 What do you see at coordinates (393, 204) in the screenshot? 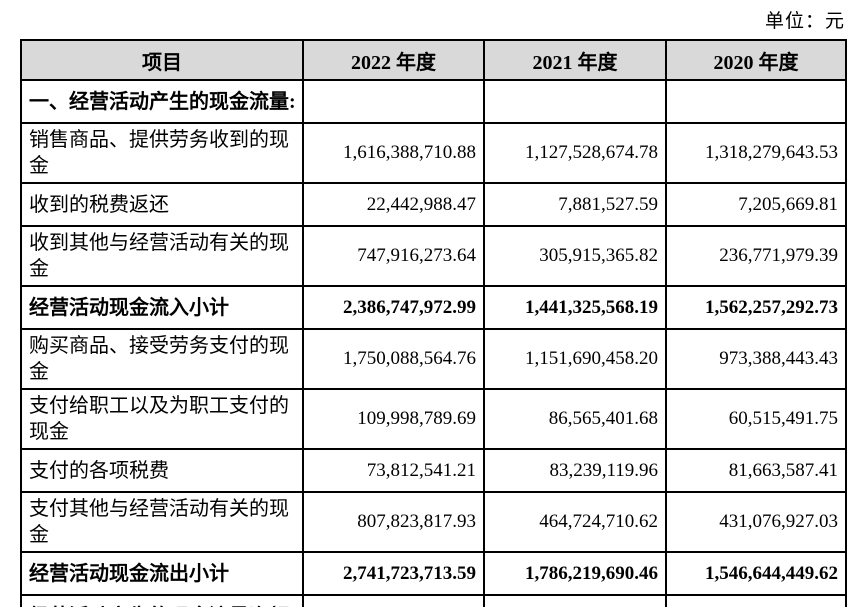
I see `row-value: 22,442,988.47` at bounding box center [393, 204].